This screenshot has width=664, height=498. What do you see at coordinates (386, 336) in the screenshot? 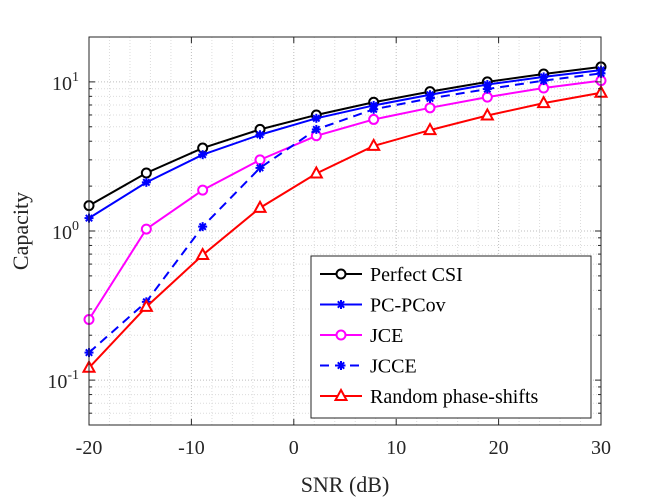
I see `legend-label: JCE` at bounding box center [386, 336].